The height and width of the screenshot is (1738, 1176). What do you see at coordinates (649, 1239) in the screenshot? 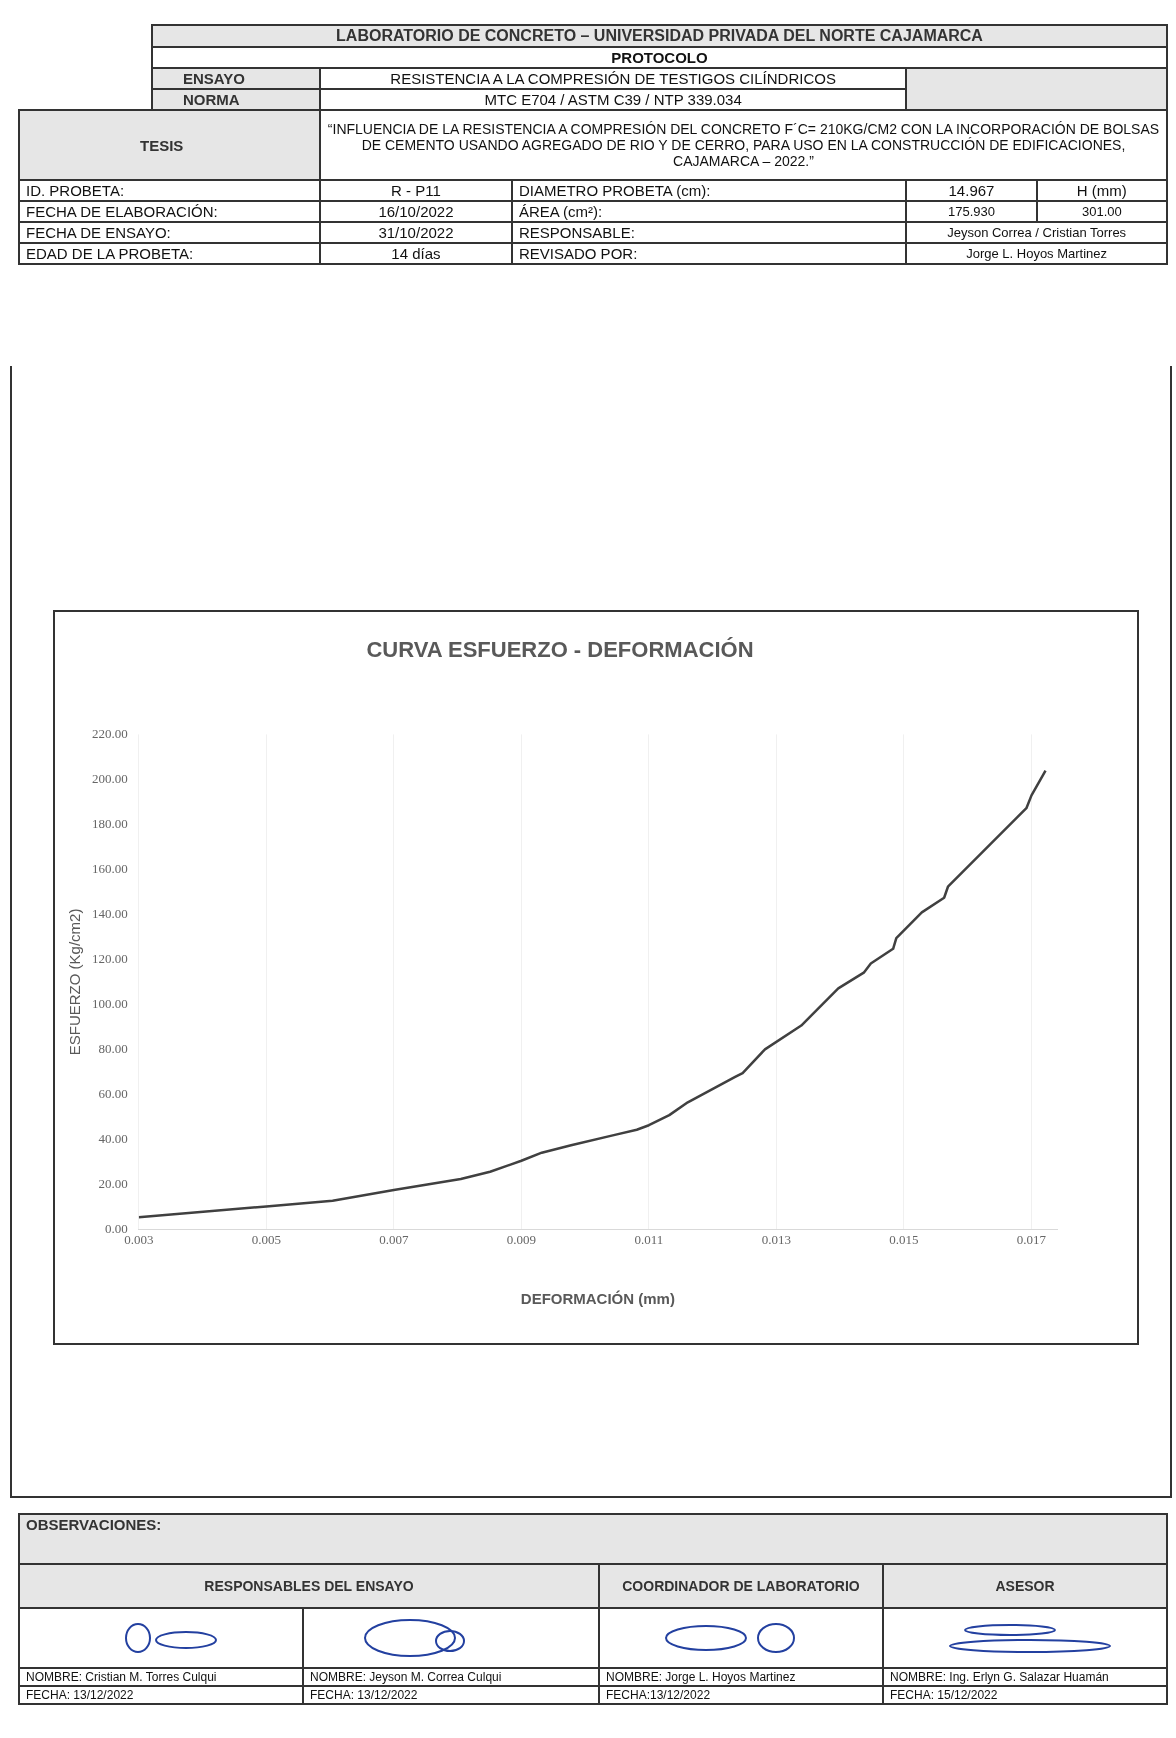
I see `x-tick-label: 0.011` at bounding box center [649, 1239].